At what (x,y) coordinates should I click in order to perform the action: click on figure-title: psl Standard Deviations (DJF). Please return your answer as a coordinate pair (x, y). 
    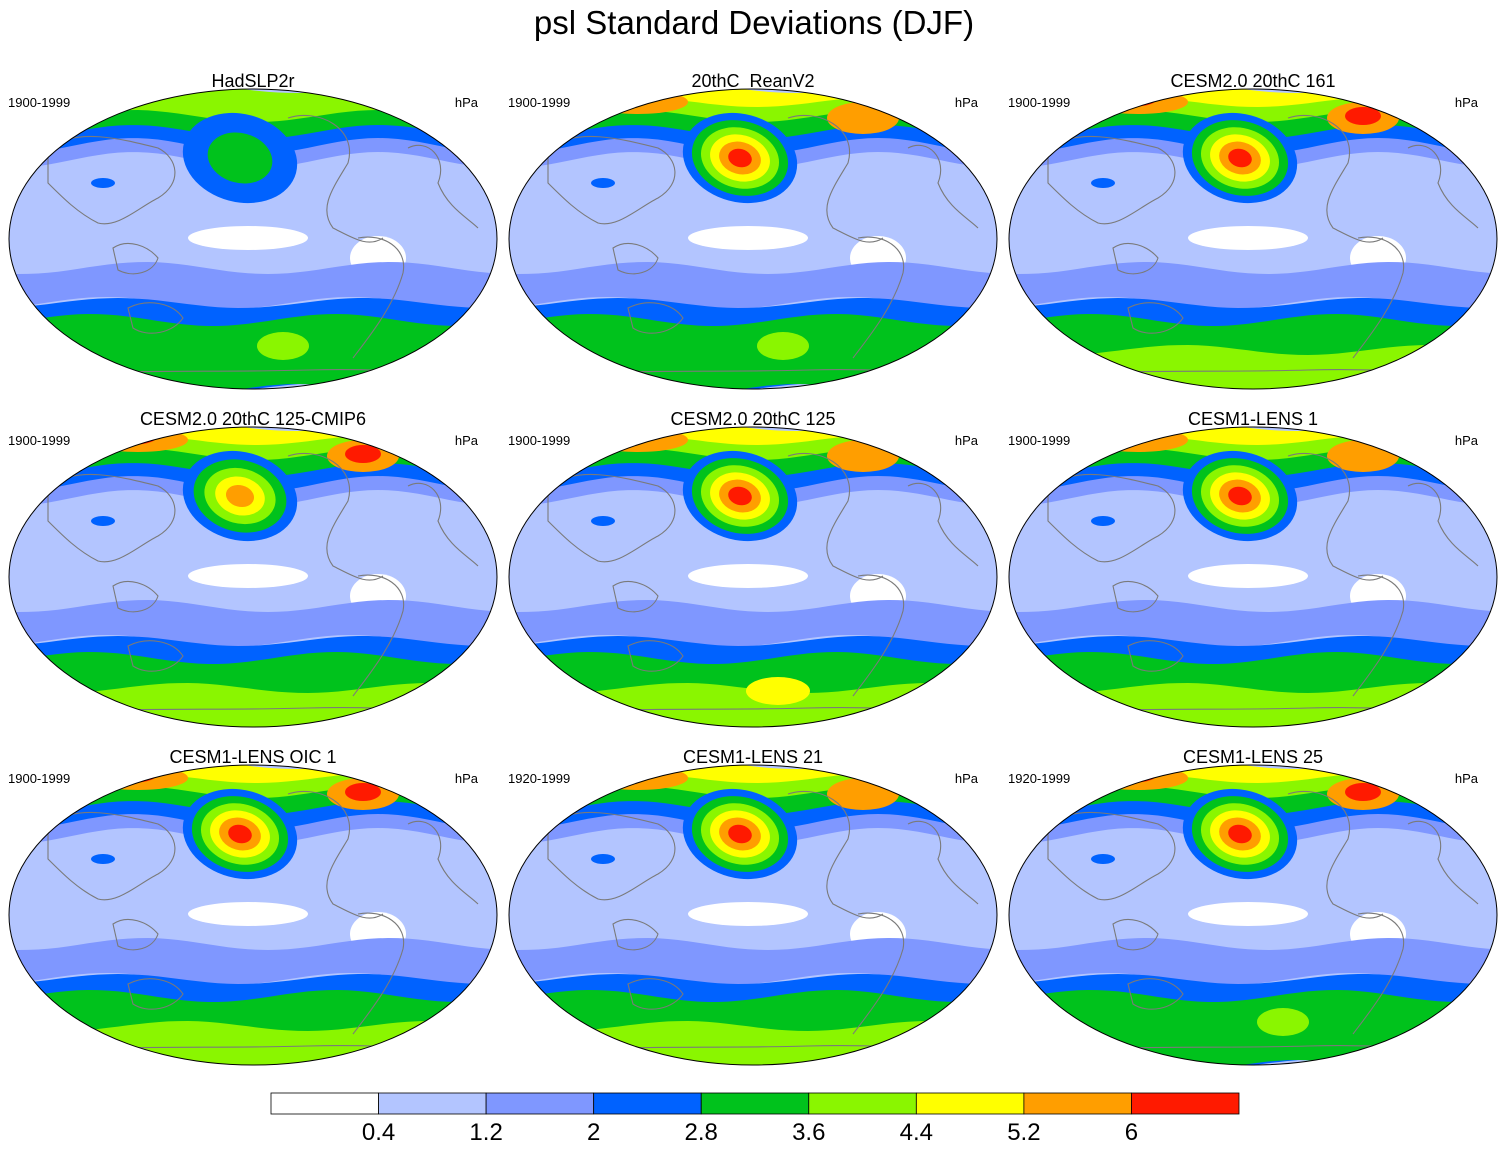
    Looking at the image, I should click on (754, 22).